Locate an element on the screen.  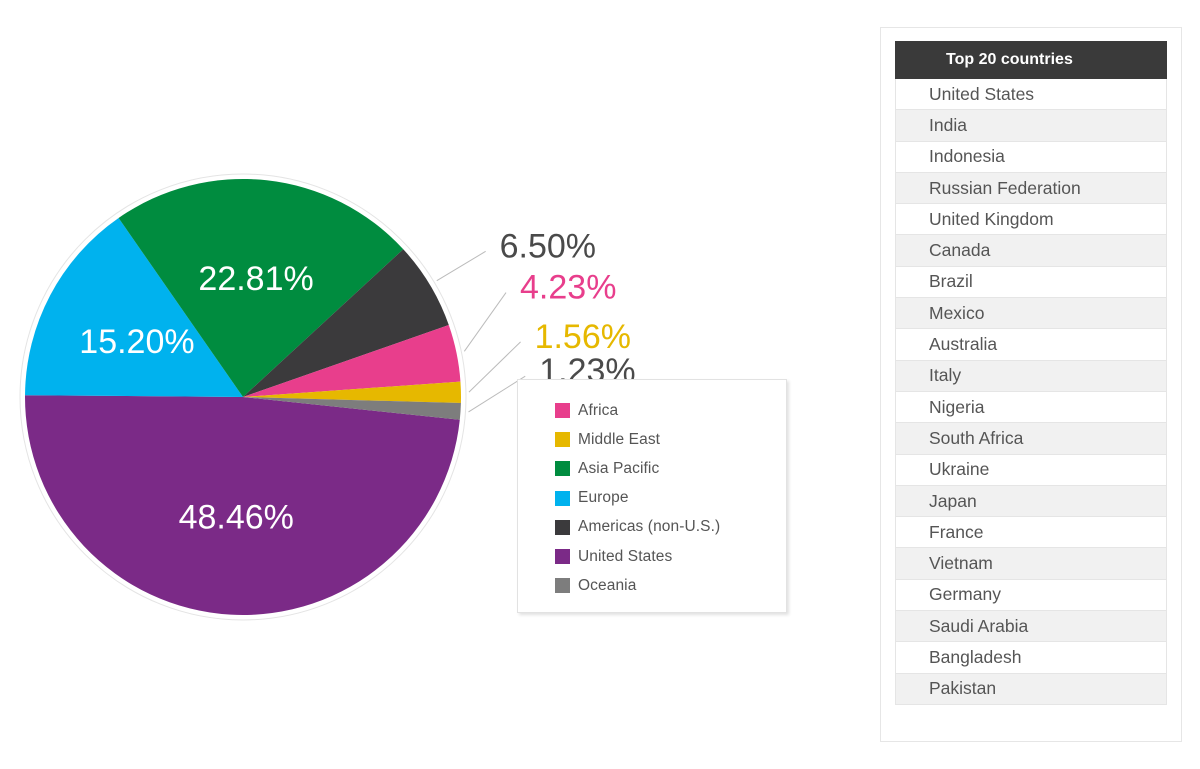
pie-slice-oceania is located at coordinates (352, 408).